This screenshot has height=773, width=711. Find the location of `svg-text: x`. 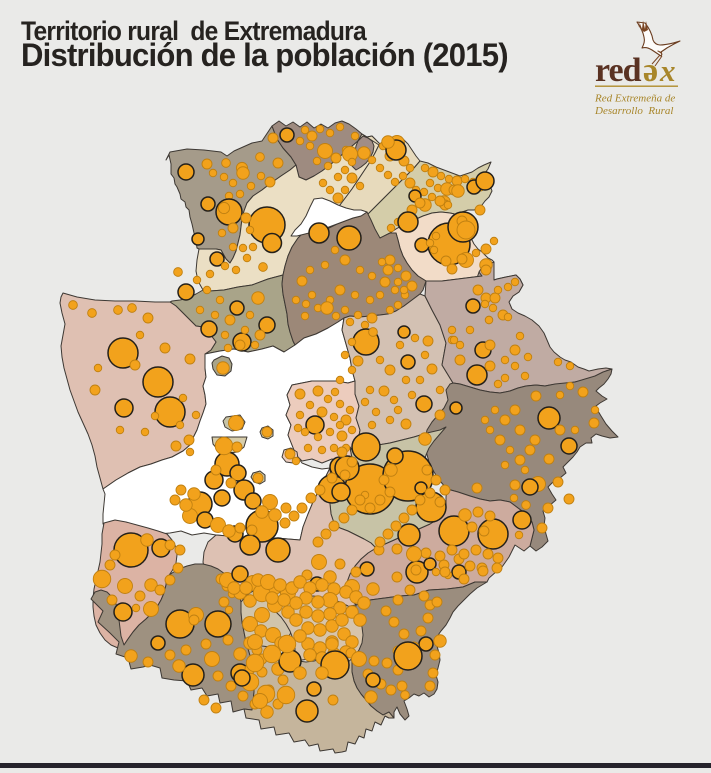

svg-text: x is located at coordinates (667, 70).